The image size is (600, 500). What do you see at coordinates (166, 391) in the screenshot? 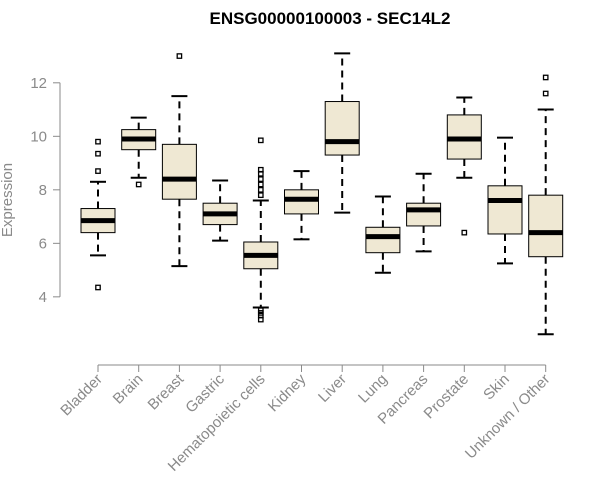
I see `x-tick-label: Breast` at bounding box center [166, 391].